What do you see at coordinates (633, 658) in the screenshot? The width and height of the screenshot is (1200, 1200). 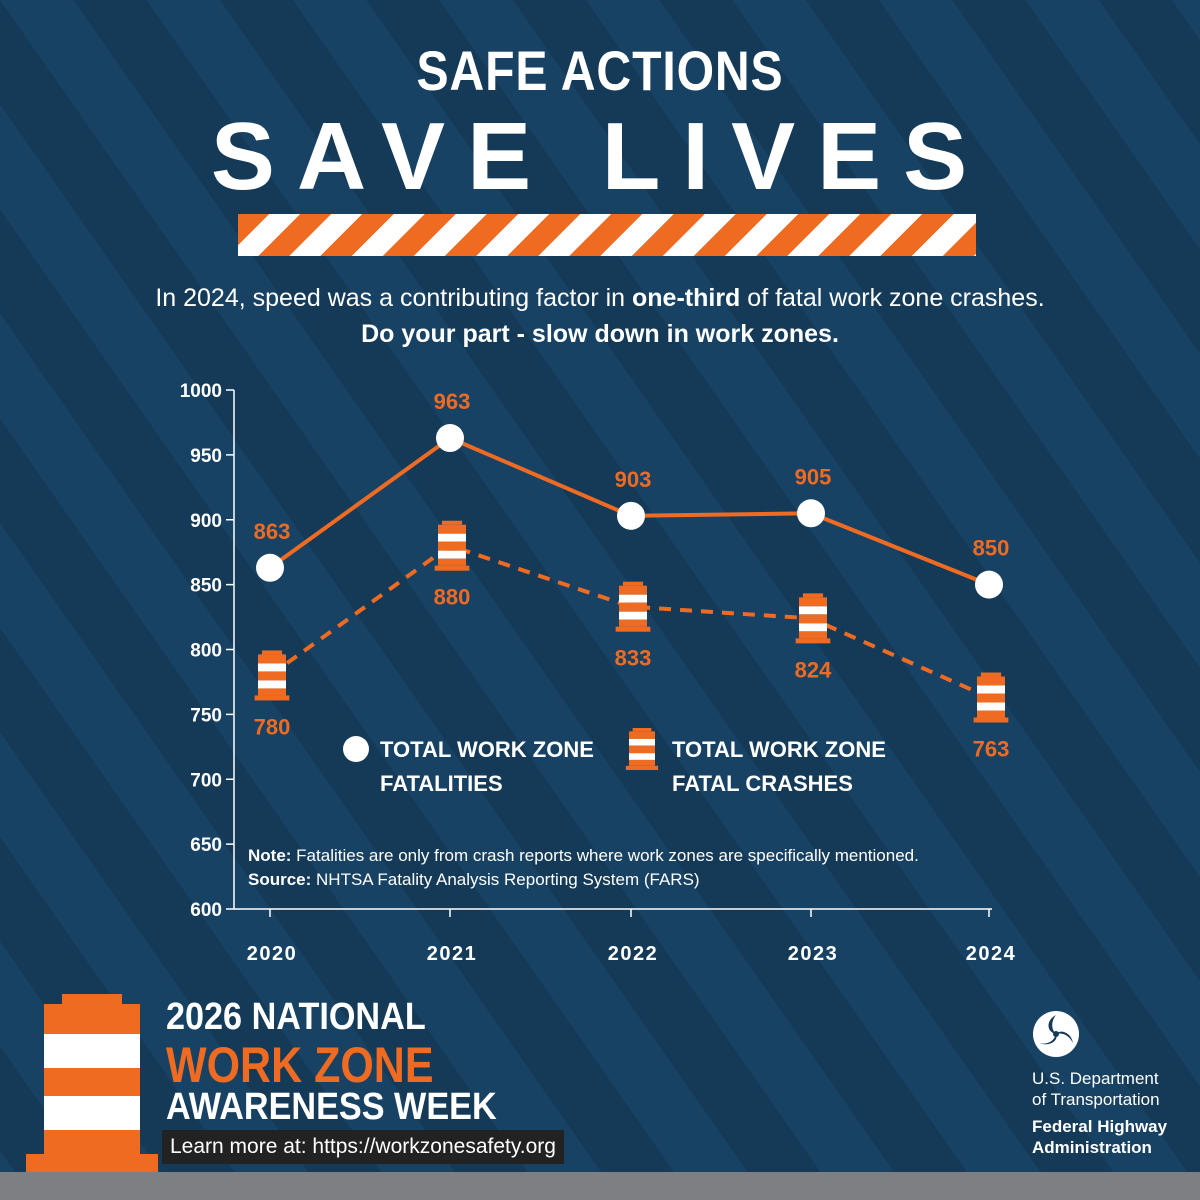 I see `data-label-crashes: 833` at bounding box center [633, 658].